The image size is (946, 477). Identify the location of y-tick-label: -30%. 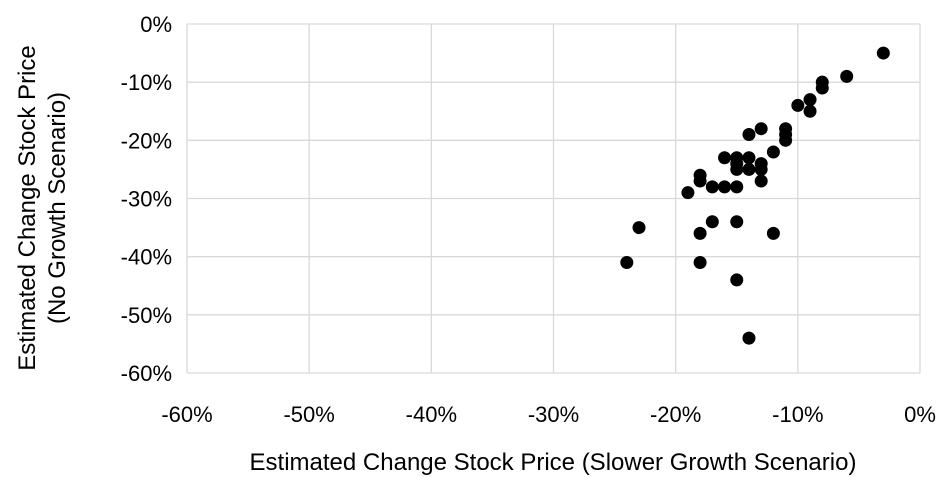
(146, 199).